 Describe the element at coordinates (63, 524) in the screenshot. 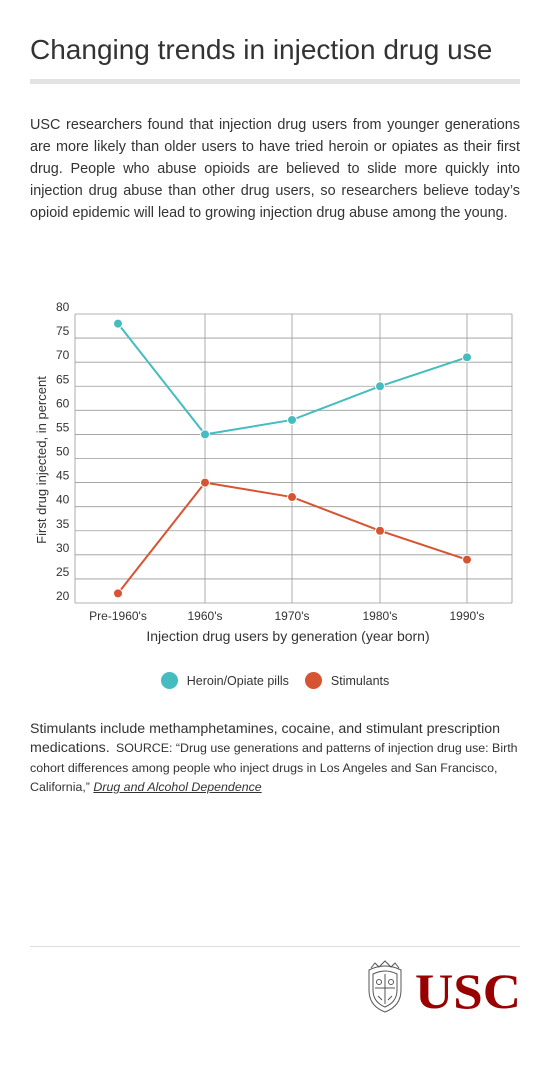

I see `y-tick-label: 35` at that location.